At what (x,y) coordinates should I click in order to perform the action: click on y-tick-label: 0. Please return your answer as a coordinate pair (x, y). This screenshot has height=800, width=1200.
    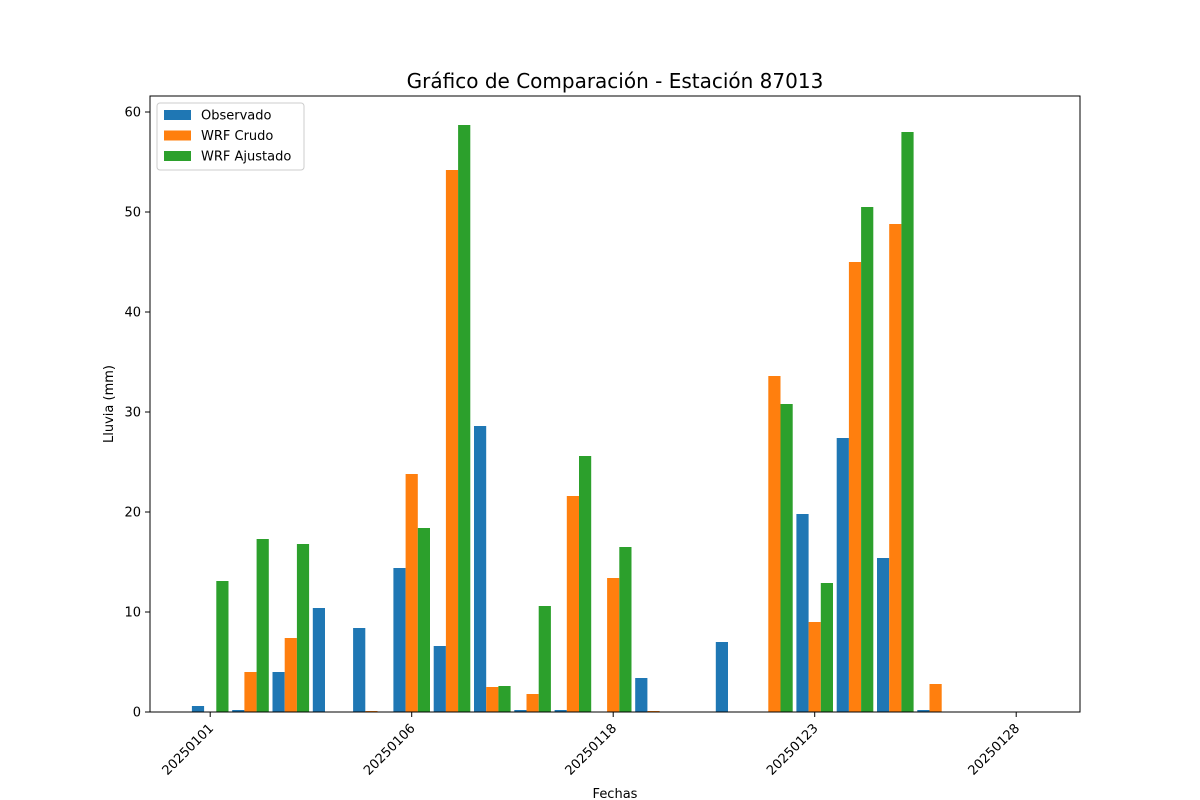
    Looking at the image, I should click on (137, 713).